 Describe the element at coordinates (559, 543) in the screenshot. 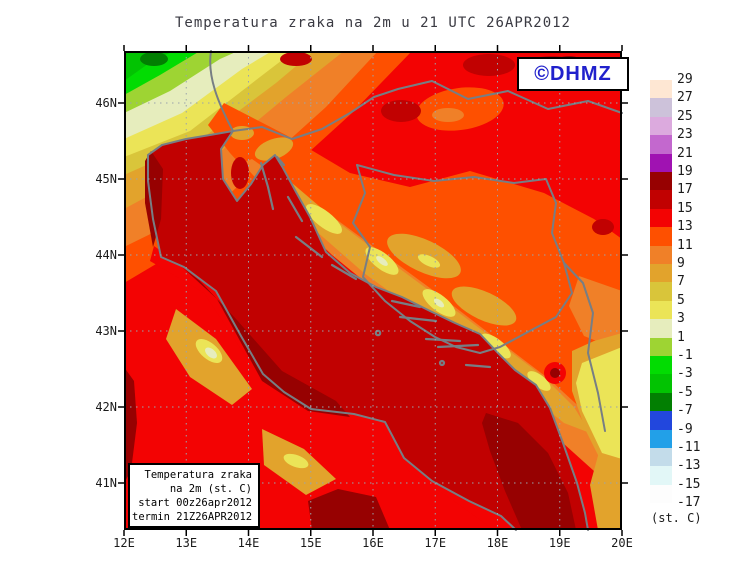

I see `lon-tick-label: 19E` at that location.